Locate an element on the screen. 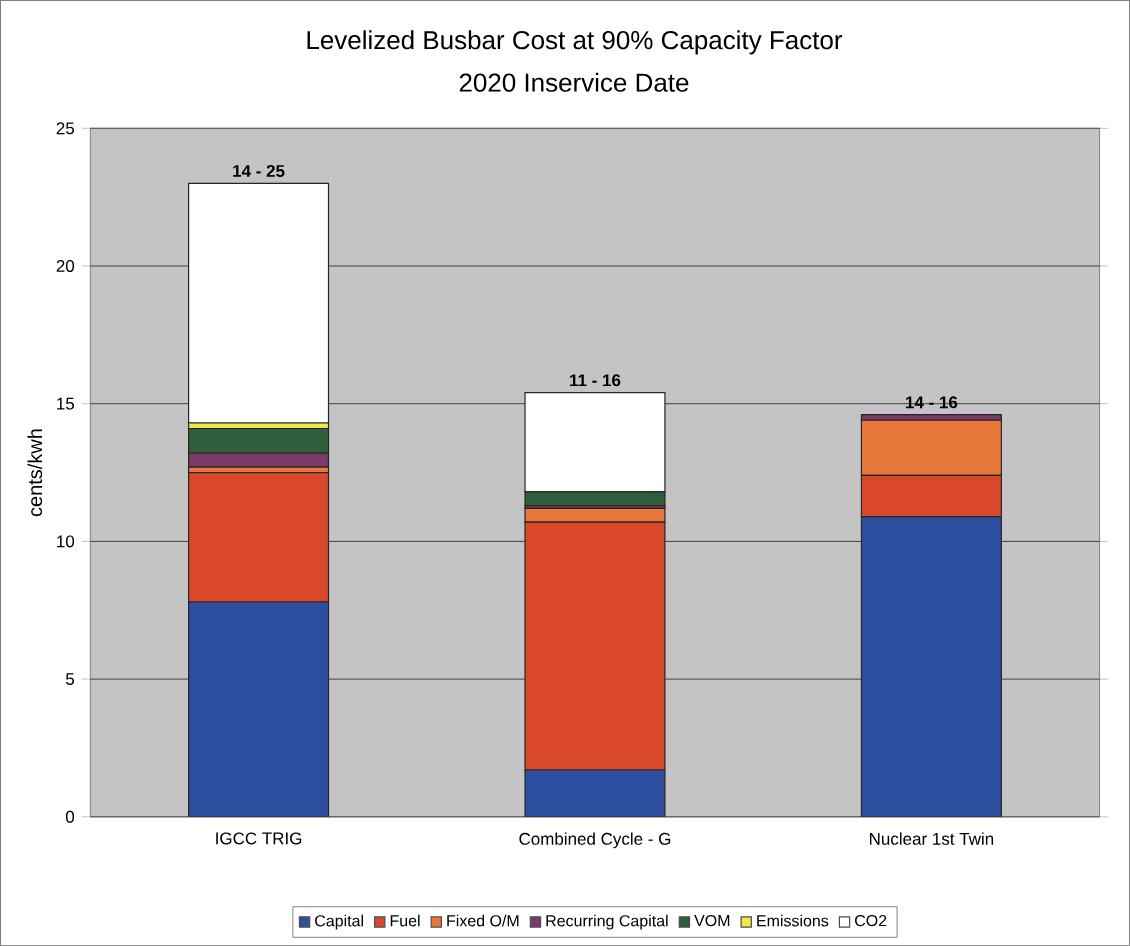 Image resolution: width=1130 pixels, height=946 pixels. legend-label: VOM is located at coordinates (712, 920).